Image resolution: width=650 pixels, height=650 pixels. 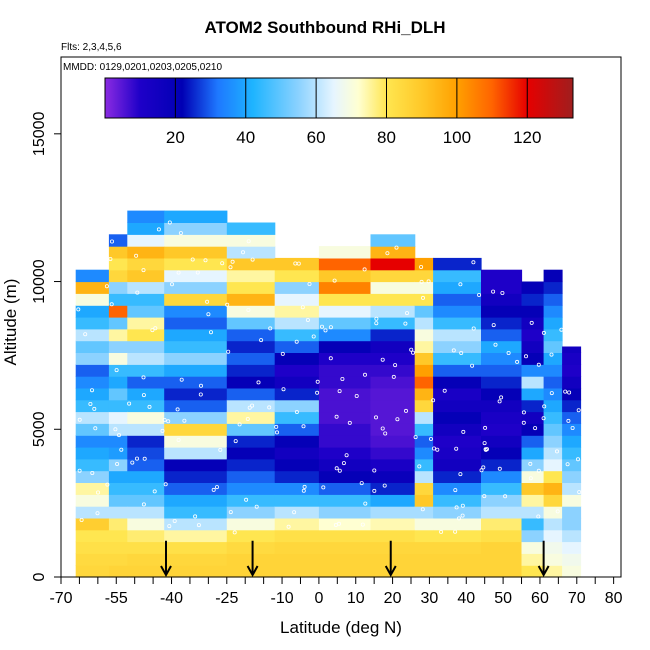 I want to click on y-axis-label: Altitude (m), so click(x=10, y=322).